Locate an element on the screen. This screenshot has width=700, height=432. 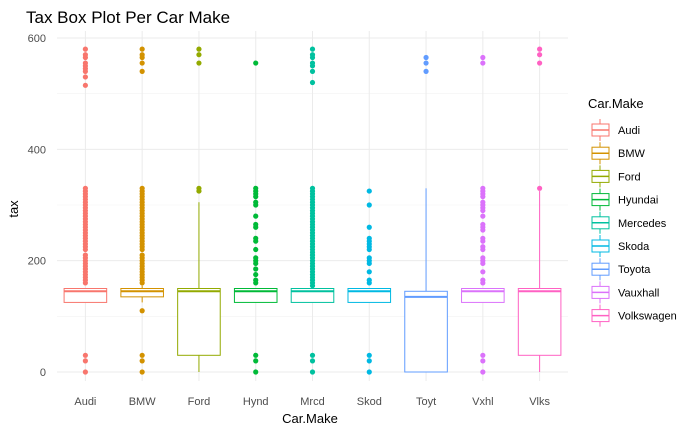
legend-item-mercedes: Mercedes is located at coordinates (629, 222).